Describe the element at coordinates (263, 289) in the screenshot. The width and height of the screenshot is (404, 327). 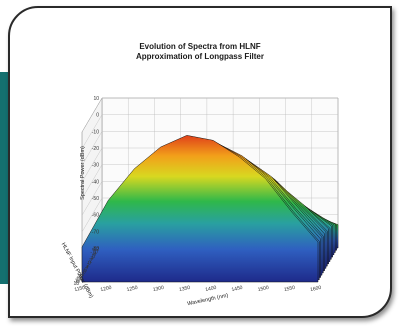
I see `x-tick-label: 1500` at that location.